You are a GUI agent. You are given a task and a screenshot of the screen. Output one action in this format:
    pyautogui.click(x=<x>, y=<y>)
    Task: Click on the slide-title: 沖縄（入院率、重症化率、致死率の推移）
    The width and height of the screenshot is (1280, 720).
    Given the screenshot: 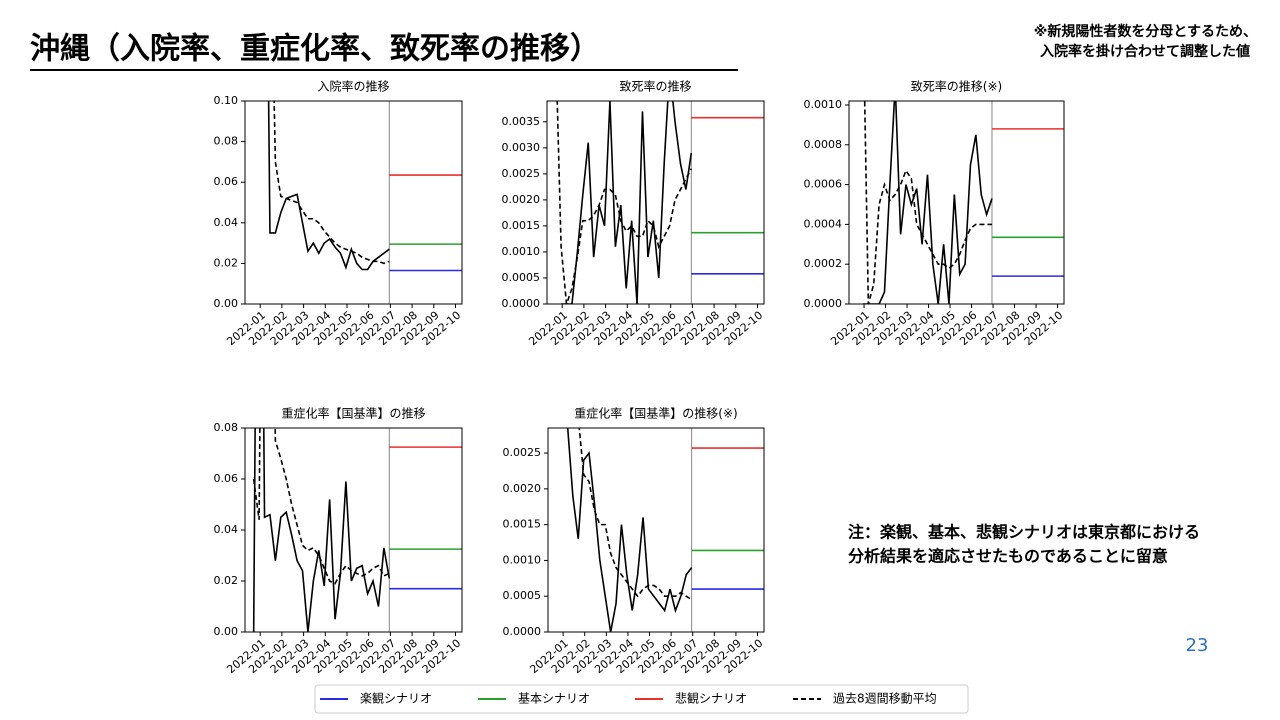 What is the action you would take?
    pyautogui.click(x=315, y=49)
    